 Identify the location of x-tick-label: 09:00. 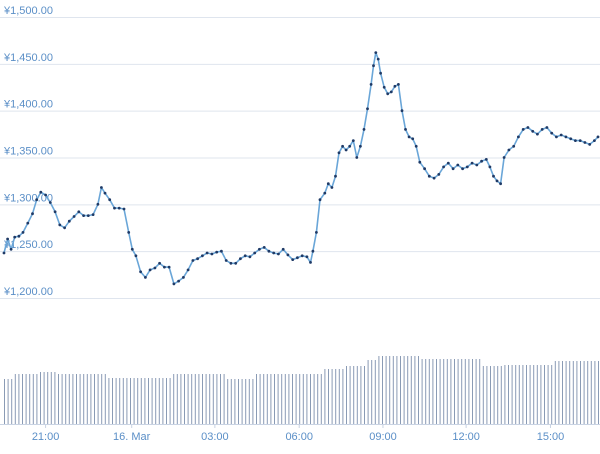
(383, 437).